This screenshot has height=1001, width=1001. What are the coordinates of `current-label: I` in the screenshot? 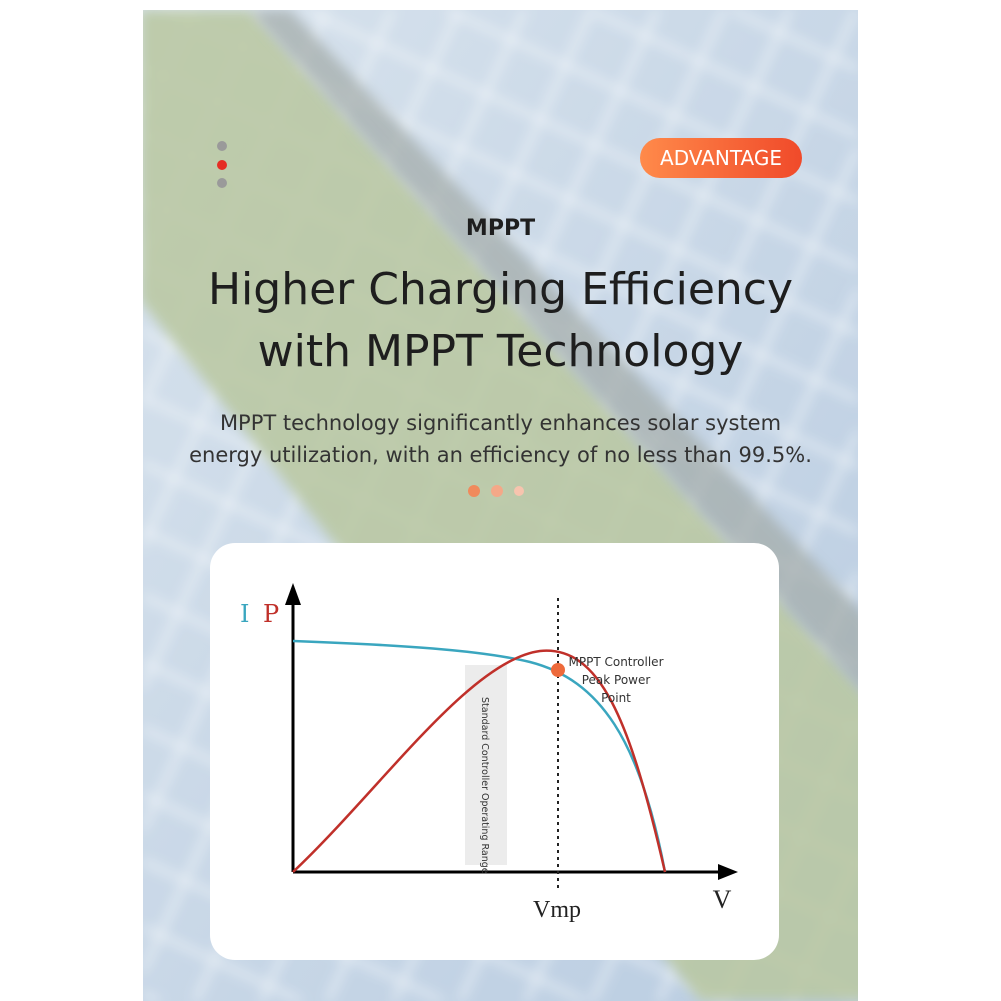 It's located at (244, 614).